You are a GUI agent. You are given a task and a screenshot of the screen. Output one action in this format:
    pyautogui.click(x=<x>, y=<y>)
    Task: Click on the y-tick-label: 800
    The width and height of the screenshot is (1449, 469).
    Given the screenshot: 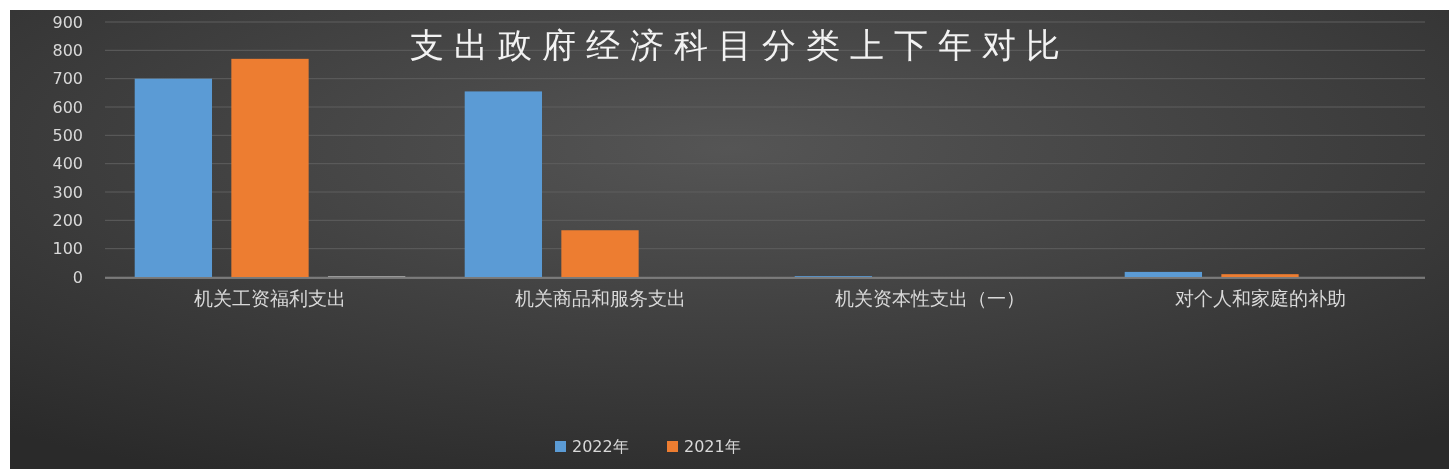 What is the action you would take?
    pyautogui.click(x=67, y=50)
    